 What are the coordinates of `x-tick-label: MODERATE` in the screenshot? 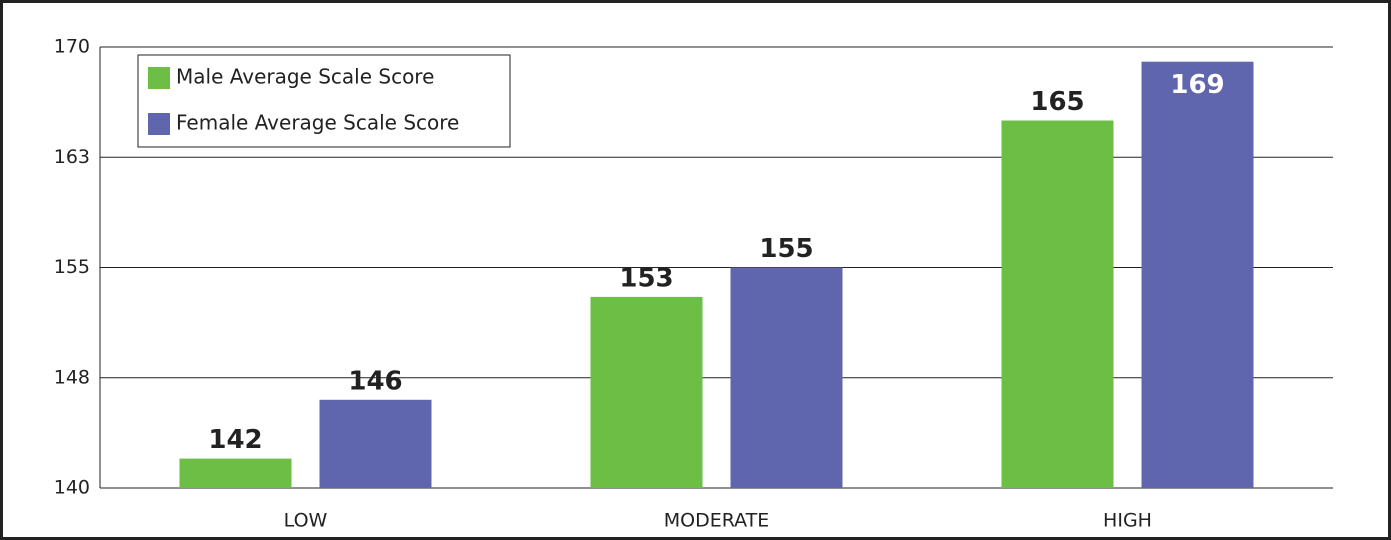 It's located at (717, 521).